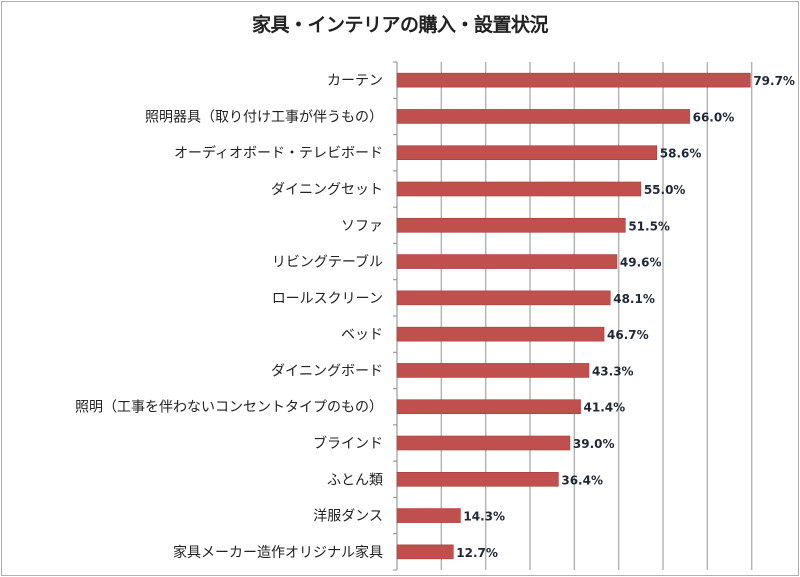 The width and height of the screenshot is (800, 577). Describe the element at coordinates (484, 517) in the screenshot. I see `data-label: 14.3%` at that location.